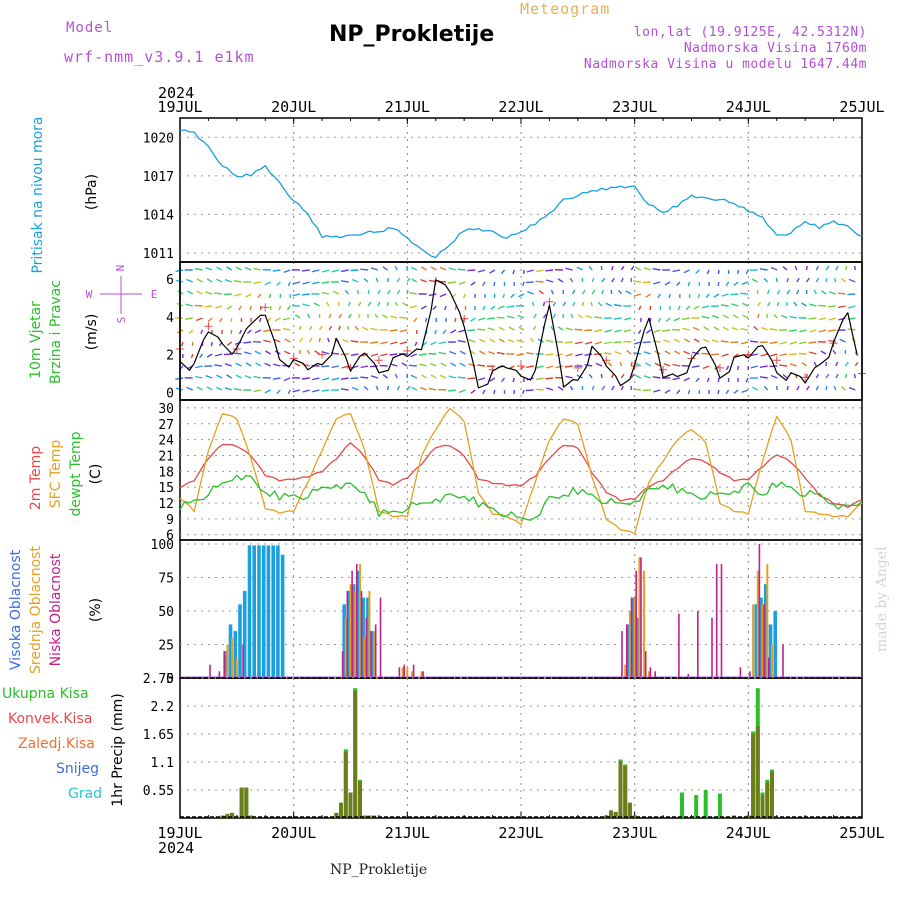 The height and width of the screenshot is (900, 900). What do you see at coordinates (170, 280) in the screenshot?
I see `wind-tick-label: 6` at bounding box center [170, 280].